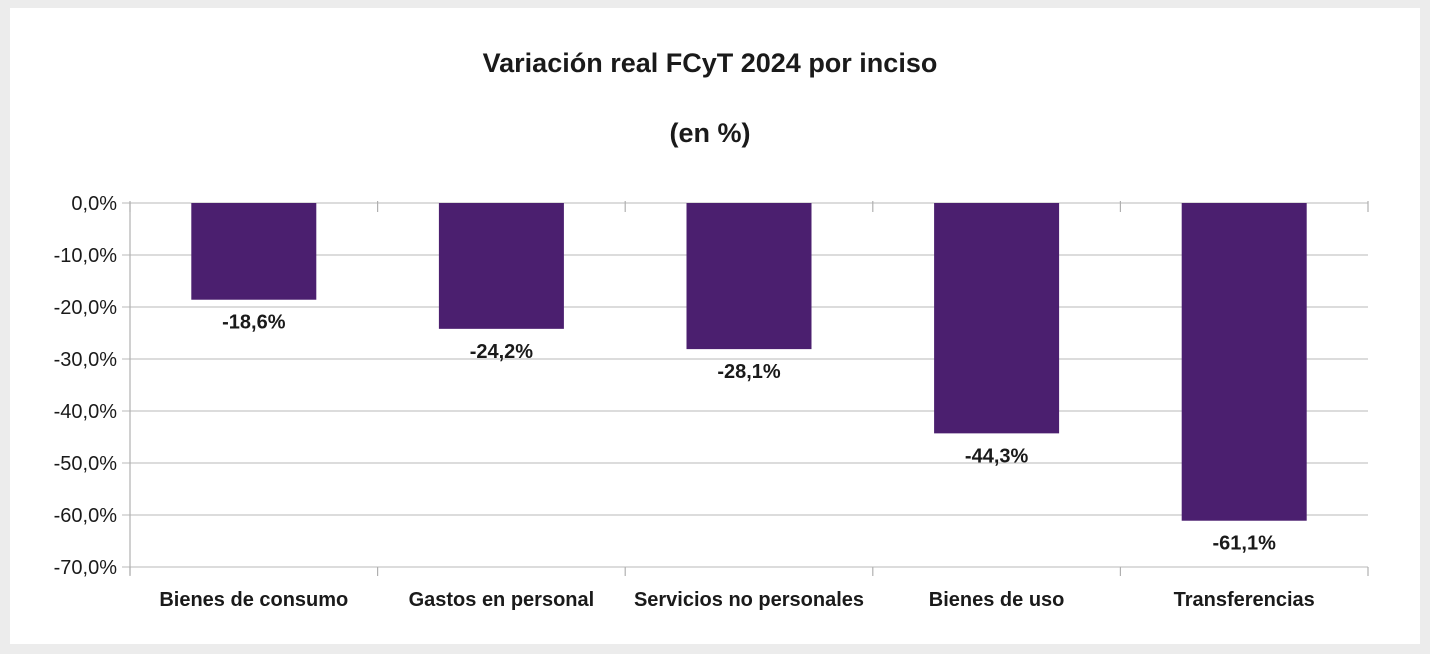 The image size is (1430, 654). I want to click on data-label: -61,1%, so click(1245, 544).